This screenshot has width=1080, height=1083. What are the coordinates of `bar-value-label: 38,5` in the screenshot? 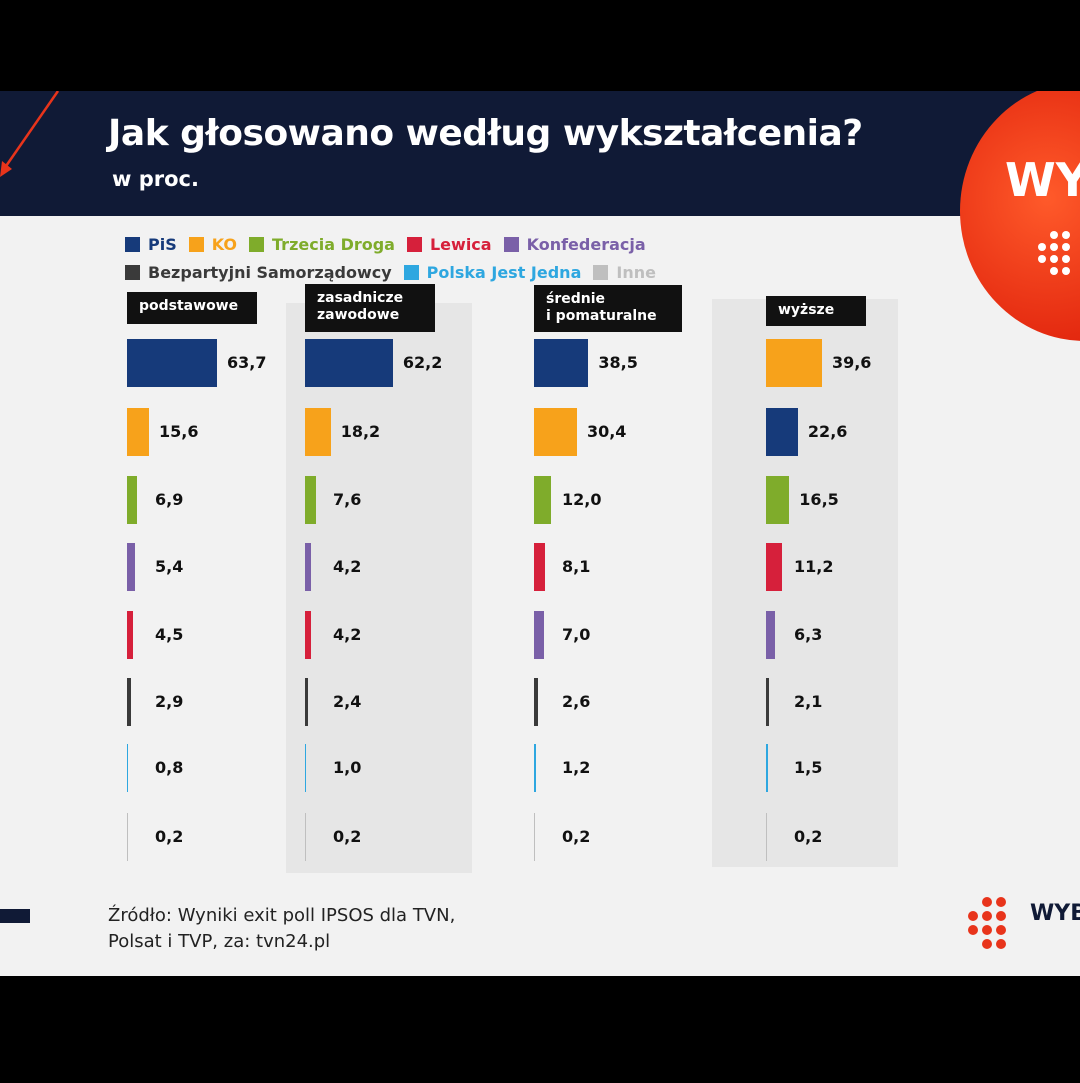 It's located at (618, 362).